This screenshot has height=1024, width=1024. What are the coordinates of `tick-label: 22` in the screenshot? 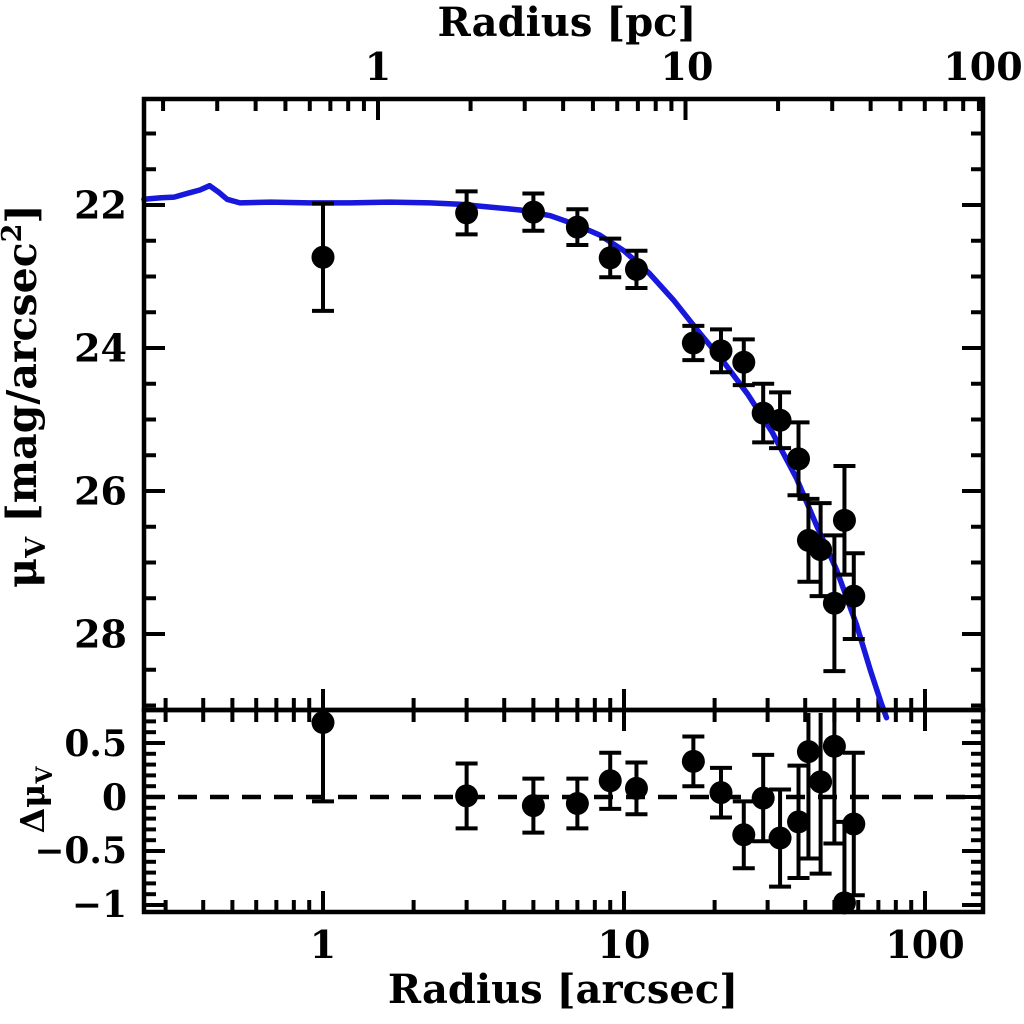 It's located at (100, 205).